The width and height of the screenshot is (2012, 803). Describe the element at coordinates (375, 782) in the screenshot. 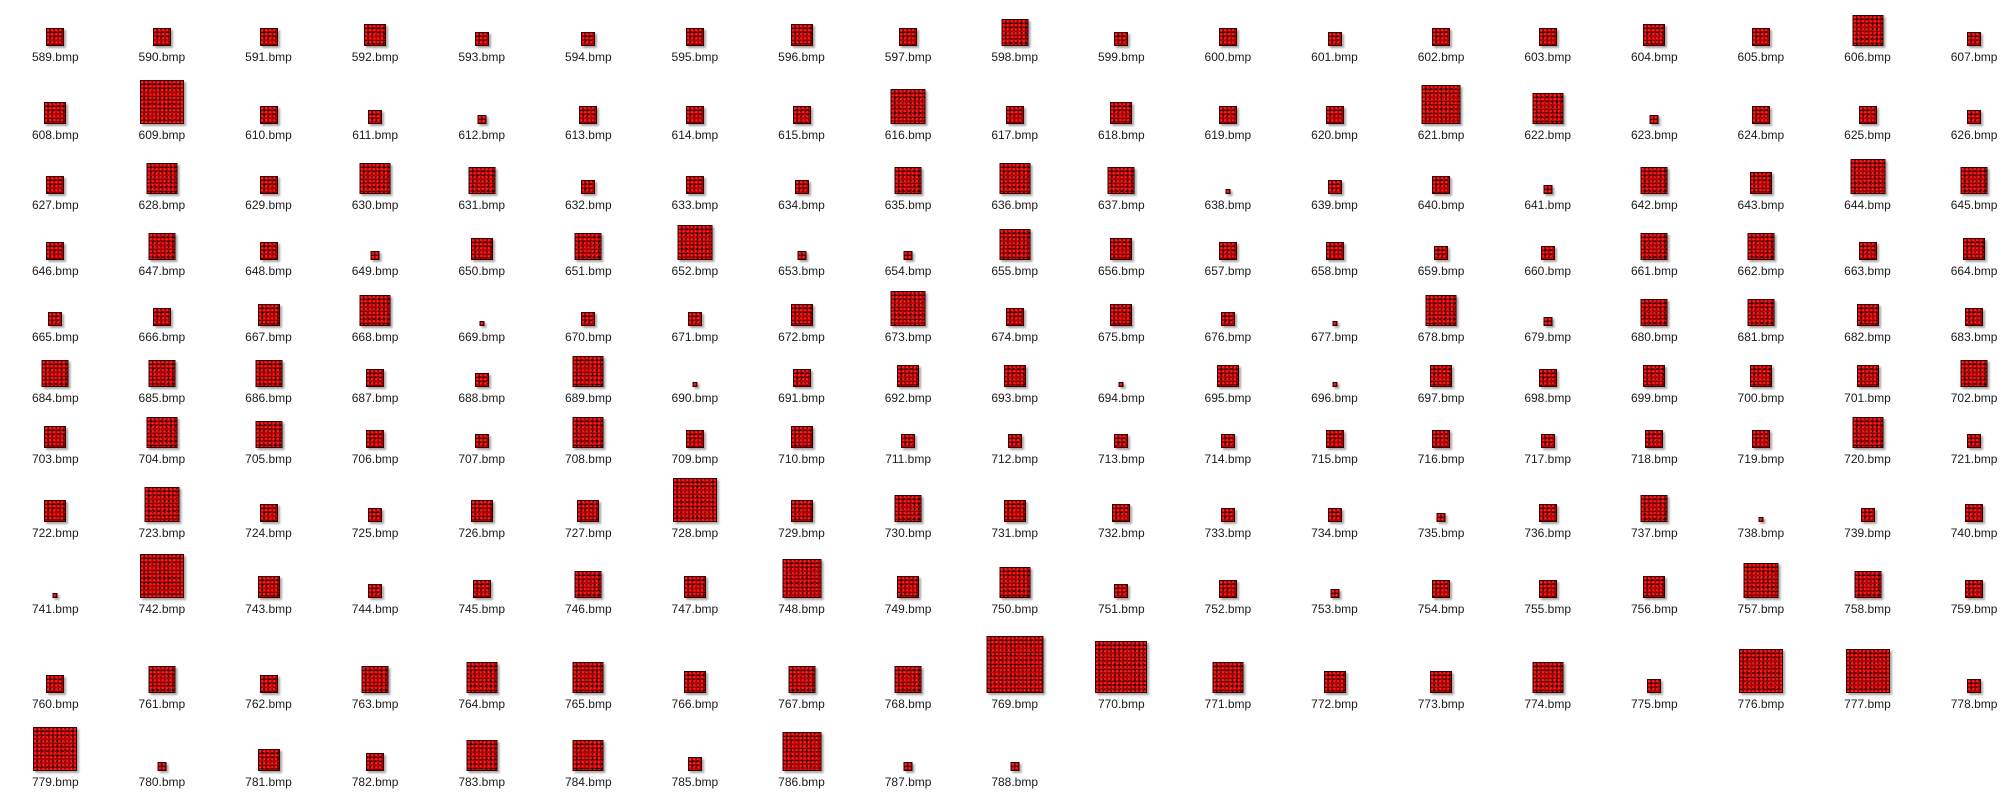

I see `file-name-label: 782.bmp` at that location.